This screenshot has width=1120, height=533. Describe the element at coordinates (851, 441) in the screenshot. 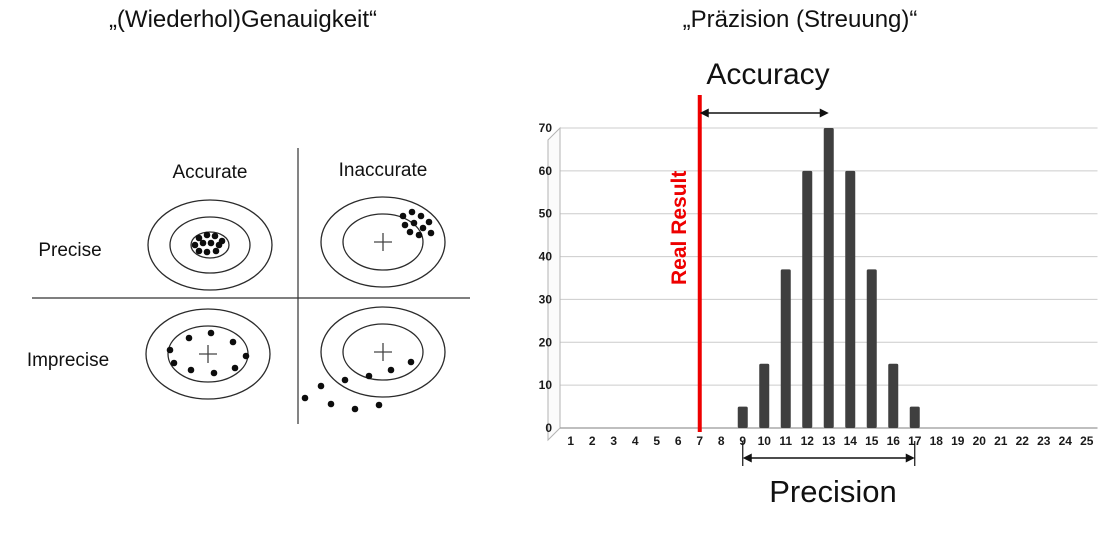

I see `x-tick-label: 14` at that location.